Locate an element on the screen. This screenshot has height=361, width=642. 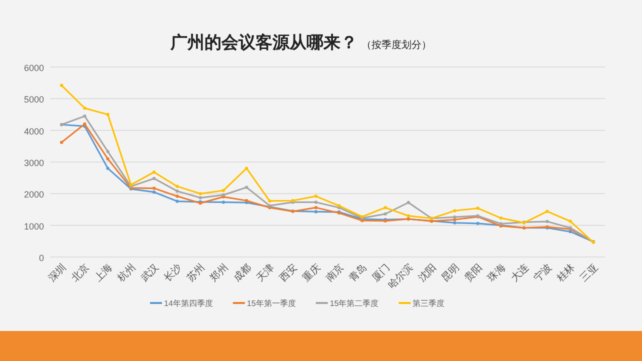
x-tick-label: 上海 is located at coordinates (103, 272).